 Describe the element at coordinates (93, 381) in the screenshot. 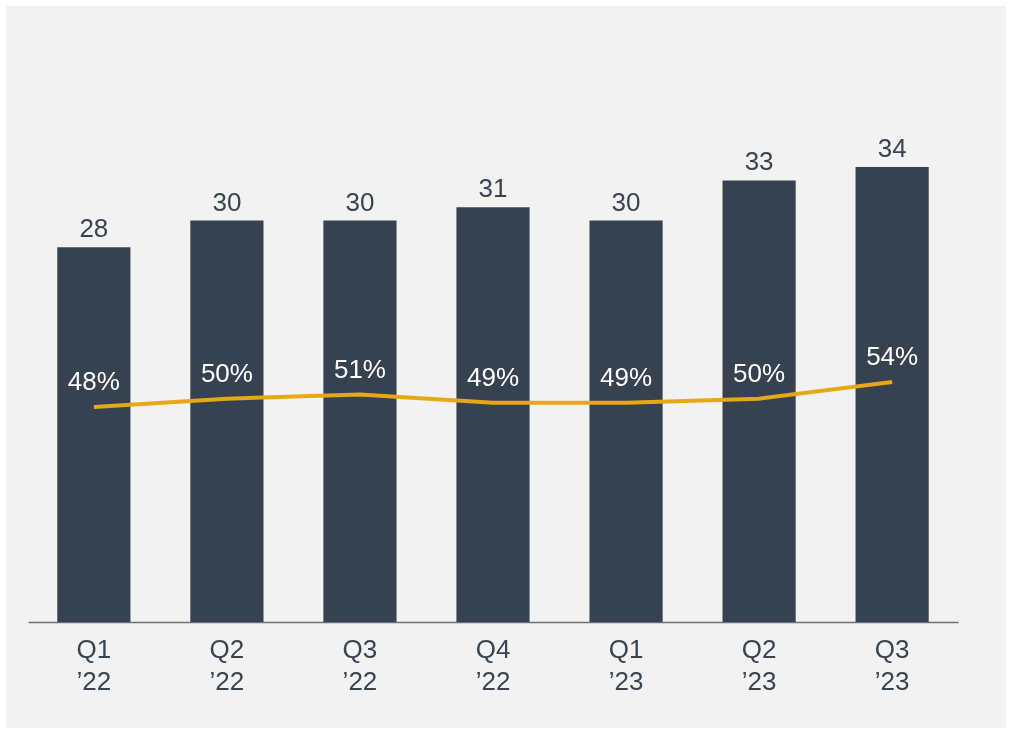

I see `data-label: 48%` at that location.